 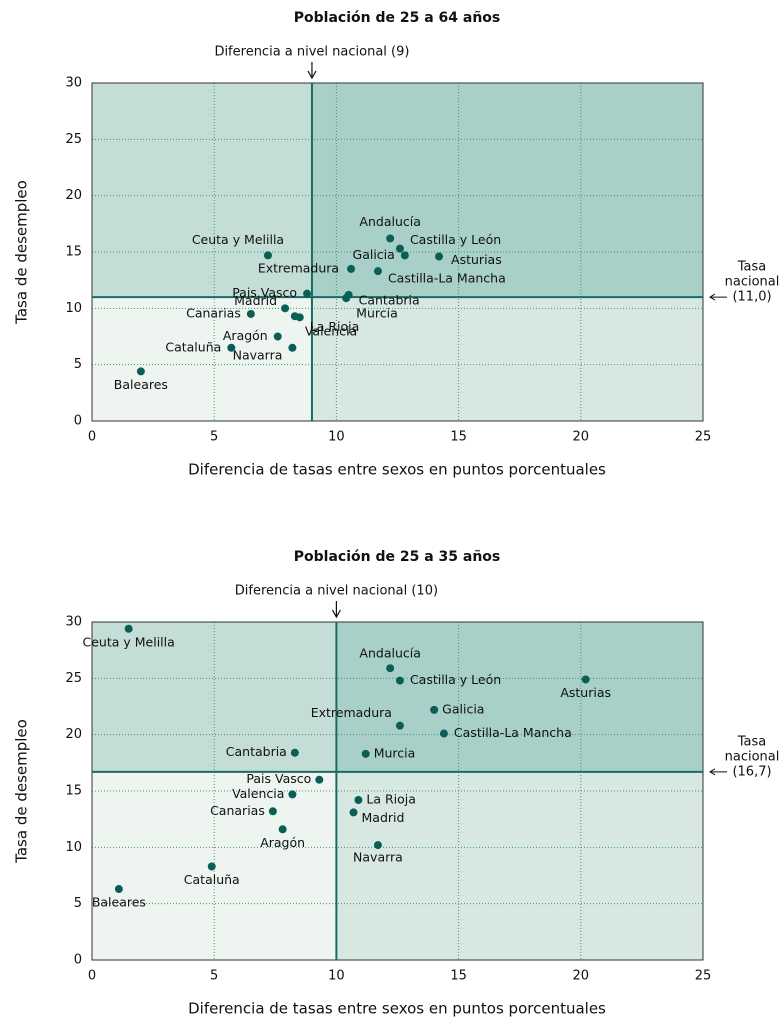 I want to click on point-label: Murcia, so click(x=395, y=752).